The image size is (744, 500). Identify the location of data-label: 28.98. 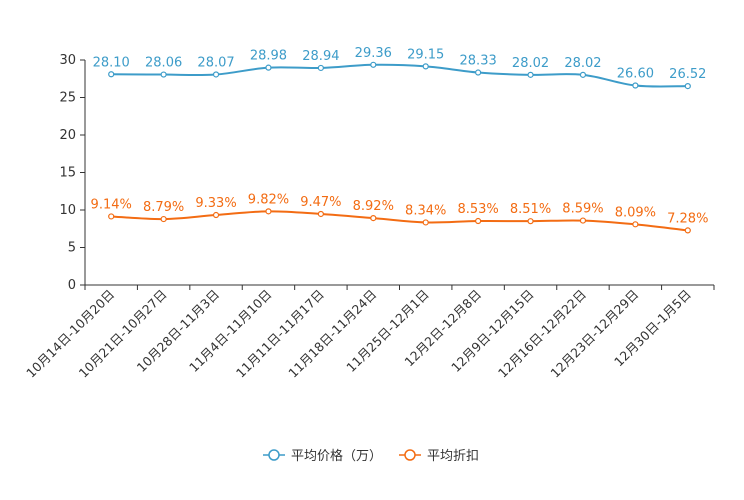
(268, 56).